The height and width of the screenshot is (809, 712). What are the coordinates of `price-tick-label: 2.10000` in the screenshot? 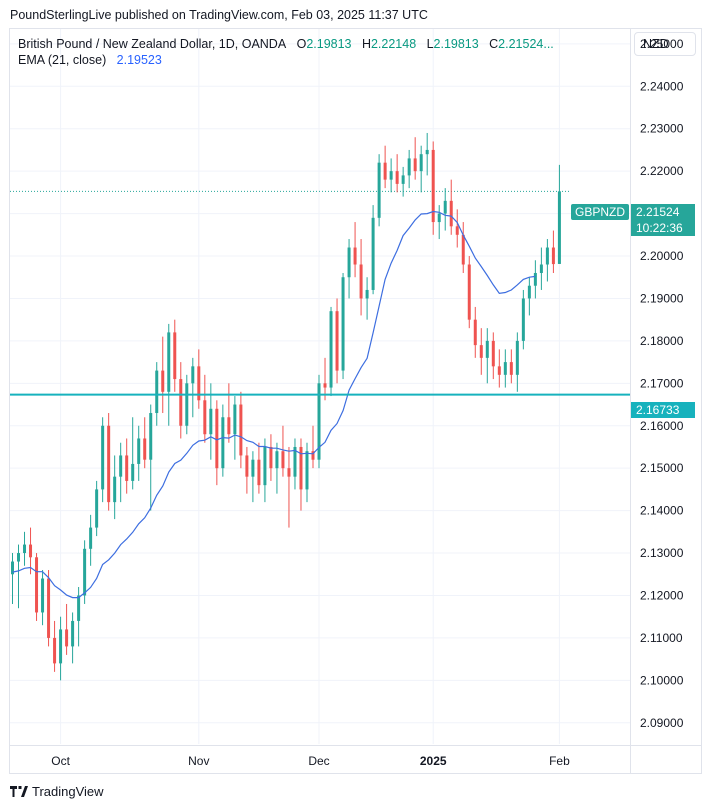 It's located at (662, 680).